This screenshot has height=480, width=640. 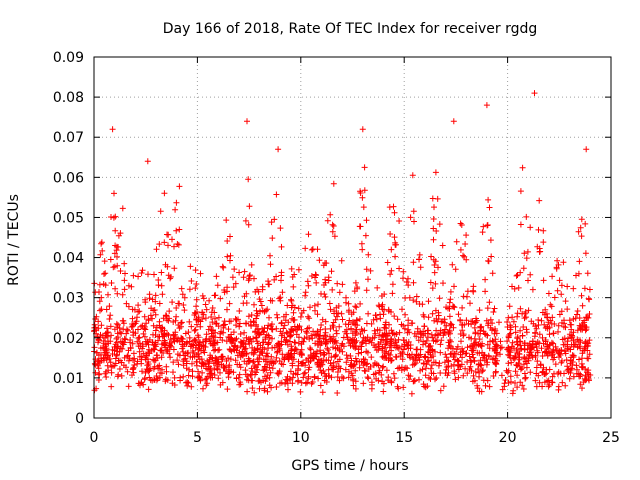 I want to click on y-tick-label: 0.08, so click(x=68, y=98).